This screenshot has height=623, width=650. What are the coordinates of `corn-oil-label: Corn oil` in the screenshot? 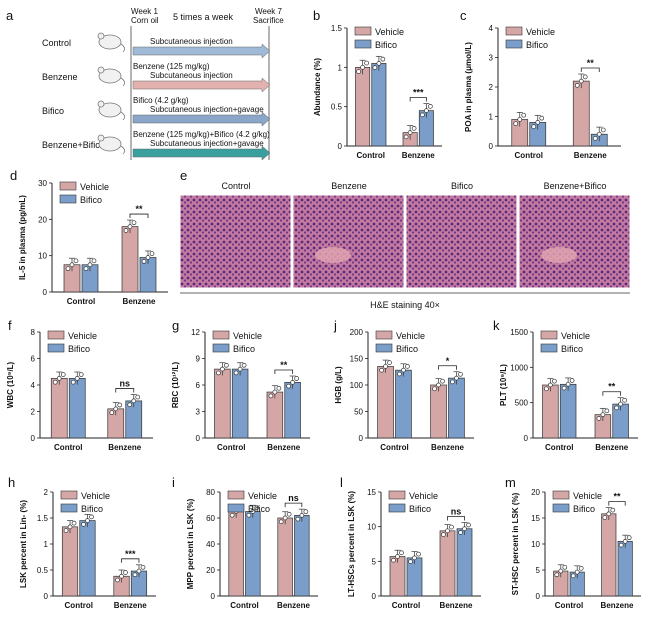 It's located at (145, 20).